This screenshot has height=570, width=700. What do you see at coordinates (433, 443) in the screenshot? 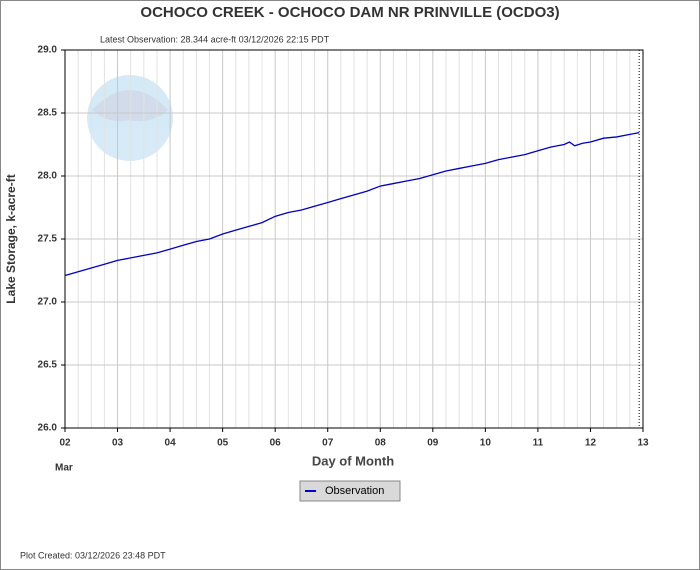
I see `x-tick-label: 09` at bounding box center [433, 443].